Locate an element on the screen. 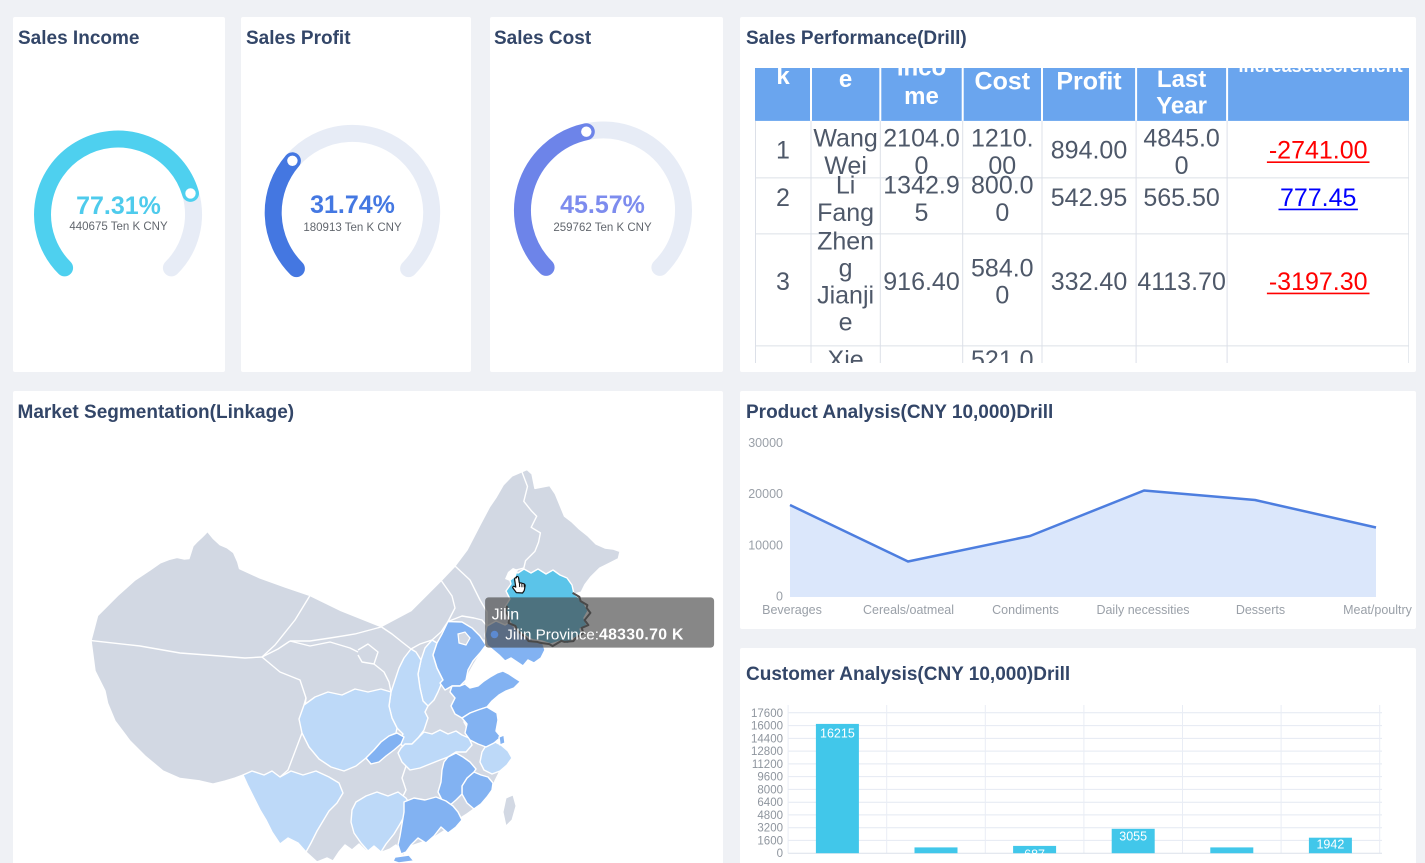  svg-text: -2741.00 is located at coordinates (1318, 150).